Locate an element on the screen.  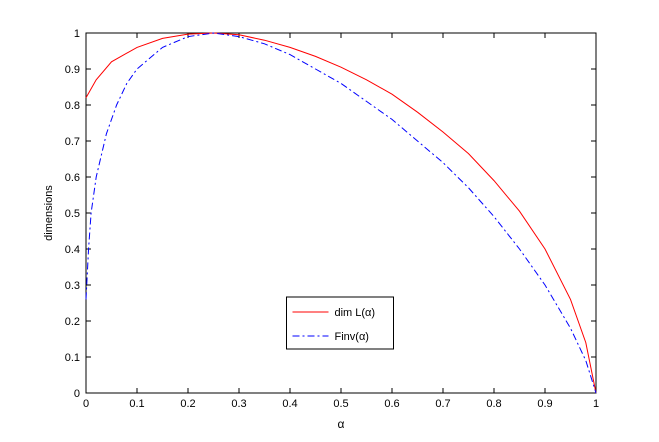
y-tick-label: 0.5 is located at coordinates (72, 214).